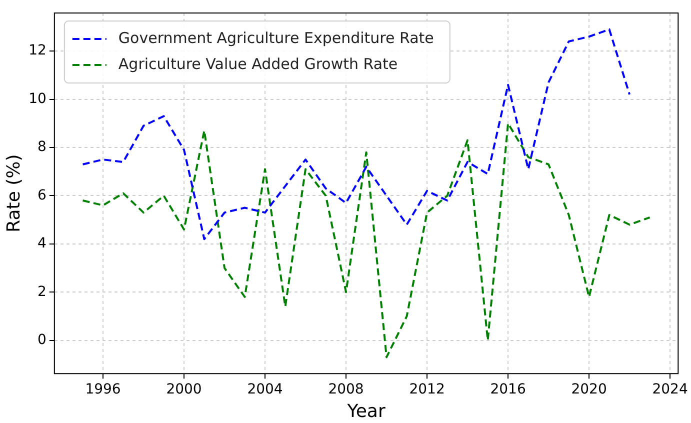  I want to click on x-tick-label: 2020, so click(589, 390).